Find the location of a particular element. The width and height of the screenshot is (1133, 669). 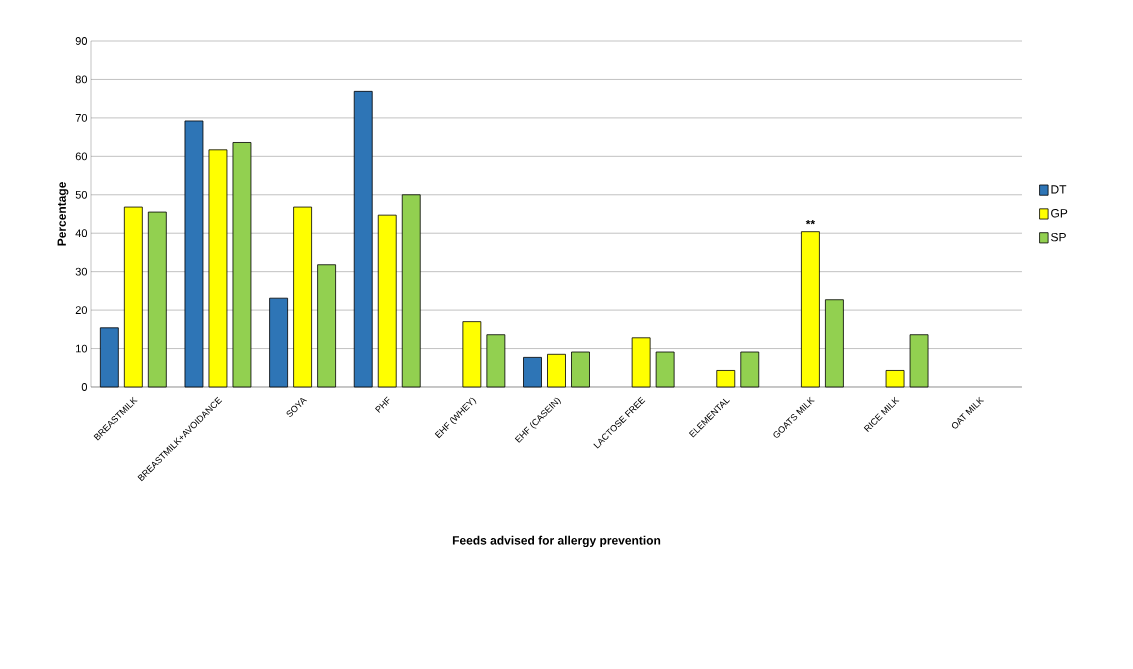

x-axis-title: Feeds advised for allergy prevention is located at coordinates (556, 541).